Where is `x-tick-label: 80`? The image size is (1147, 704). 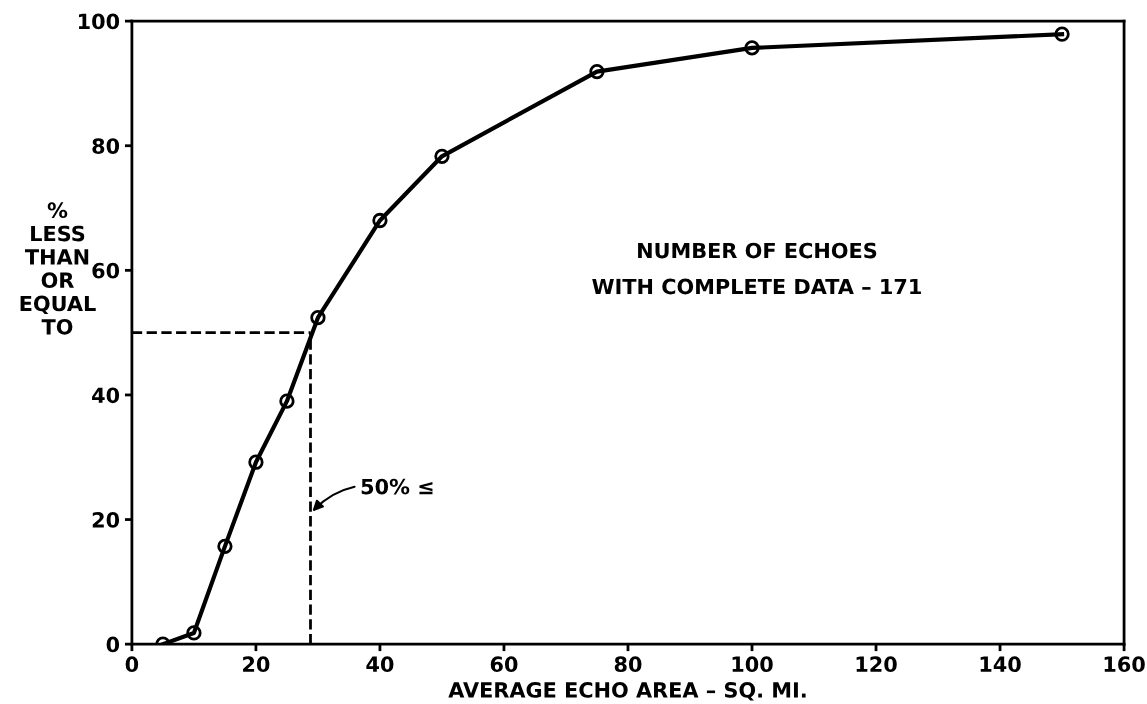 x-tick-label: 80 is located at coordinates (628, 664).